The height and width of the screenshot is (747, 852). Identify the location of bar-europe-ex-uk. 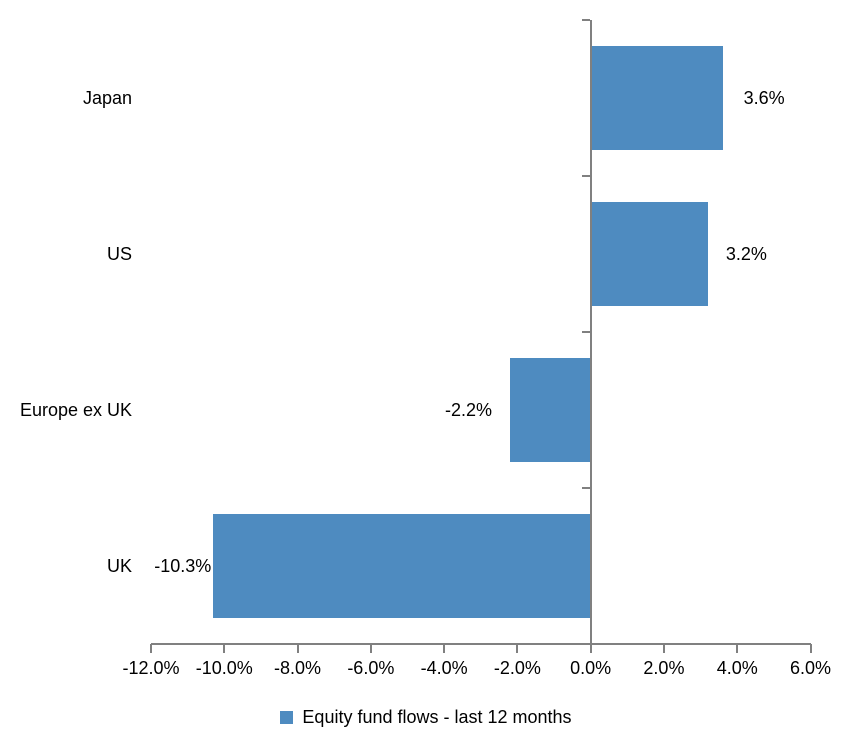
(550, 410).